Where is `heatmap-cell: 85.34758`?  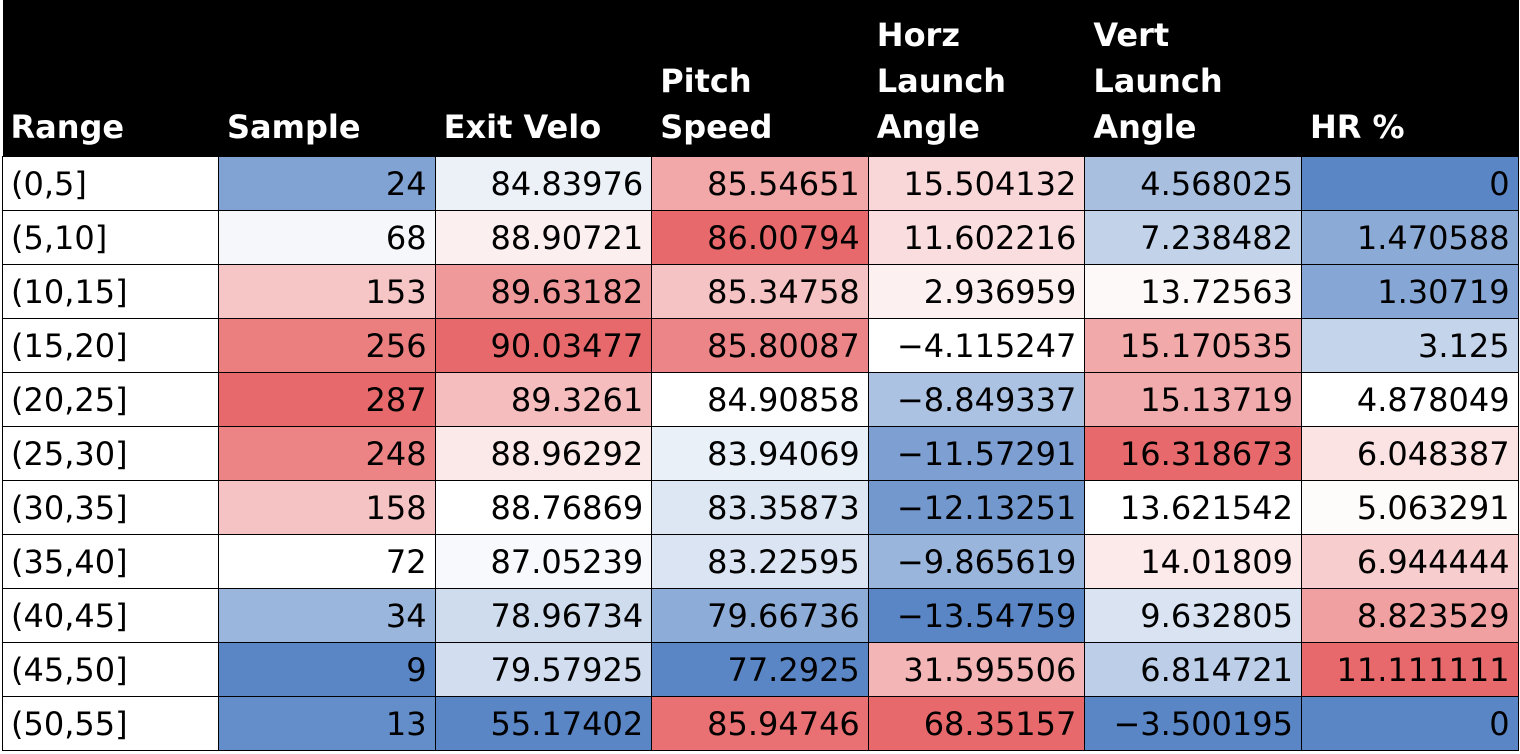 heatmap-cell: 85.34758 is located at coordinates (760, 291).